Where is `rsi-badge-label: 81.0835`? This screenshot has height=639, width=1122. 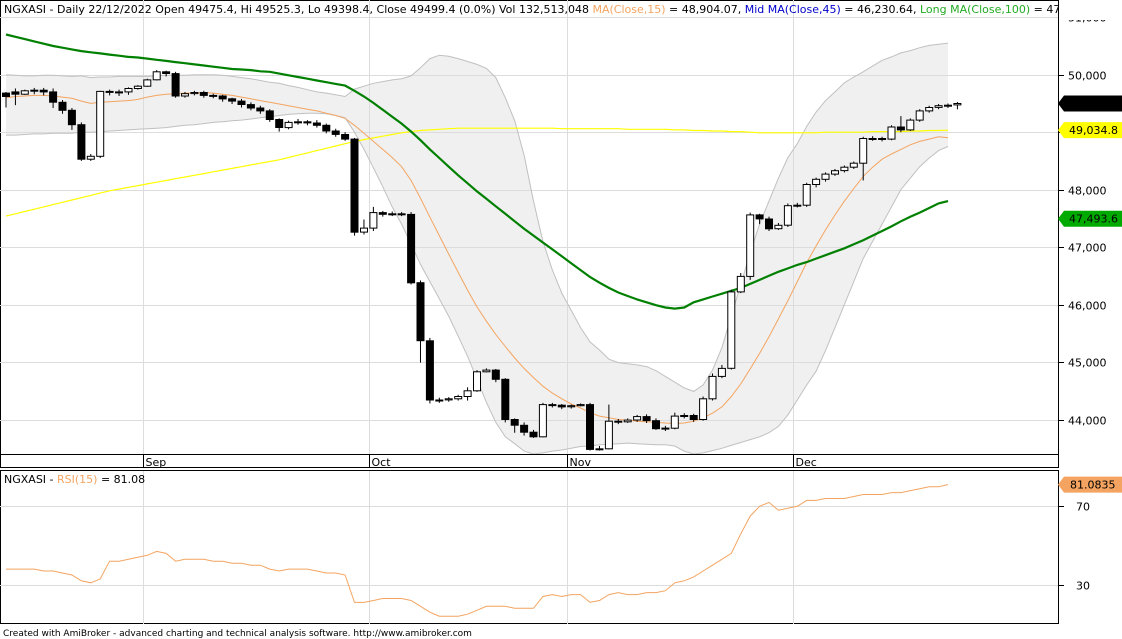
rsi-badge-label: 81.0835 is located at coordinates (1093, 485).